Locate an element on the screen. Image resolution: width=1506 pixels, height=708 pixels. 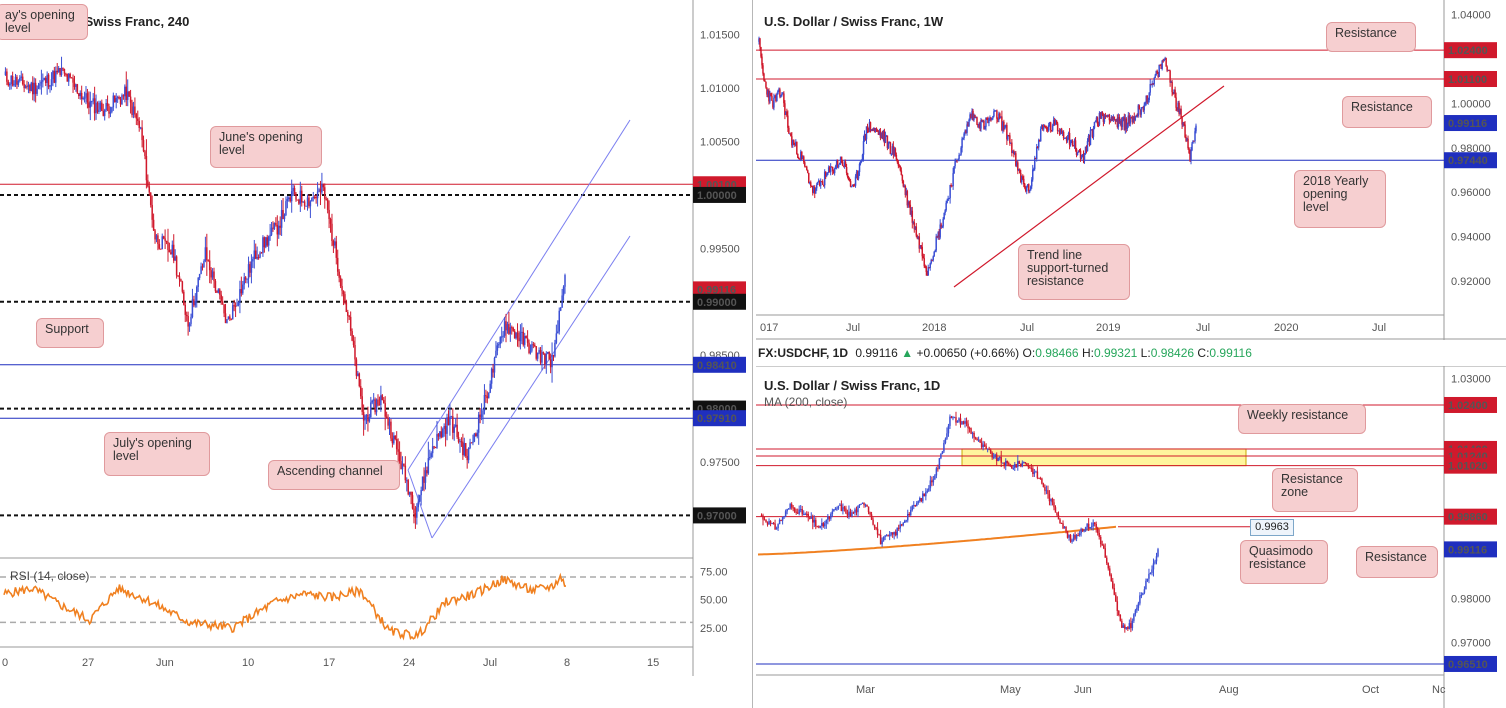
chart-1w-title: U.S. Dollar / Swiss Franc, 1W is located at coordinates (854, 21).